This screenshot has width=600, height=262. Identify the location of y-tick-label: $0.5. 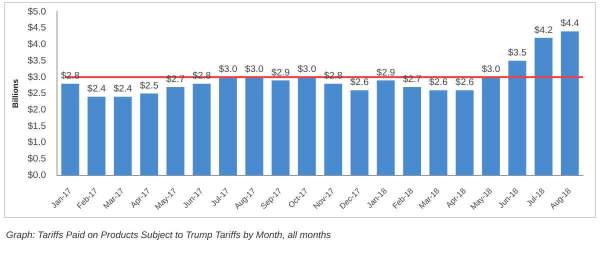
(37, 159).